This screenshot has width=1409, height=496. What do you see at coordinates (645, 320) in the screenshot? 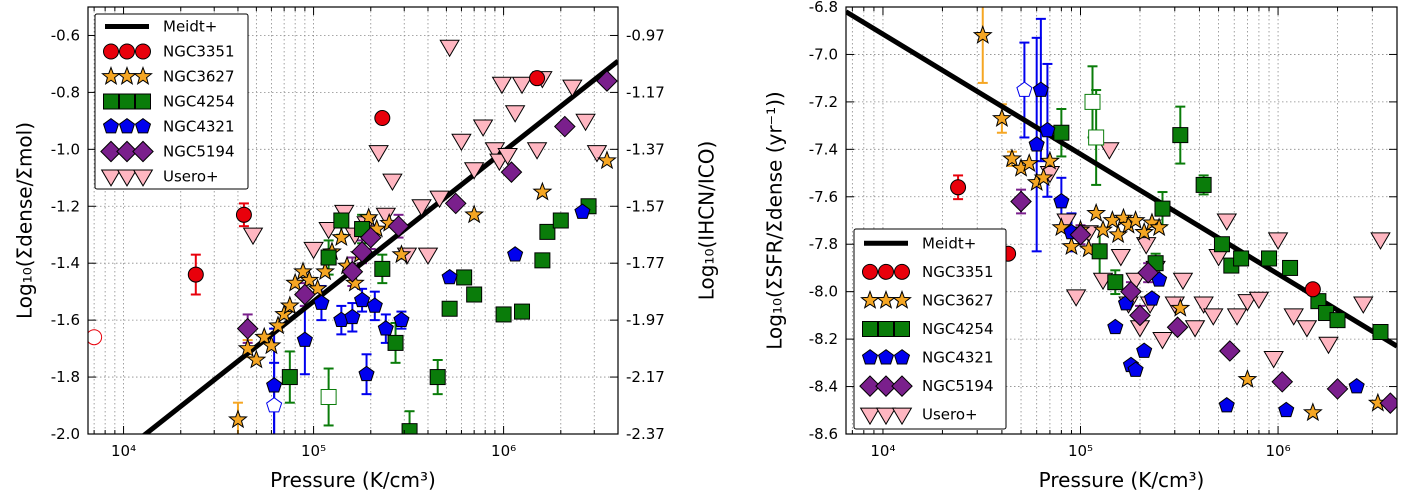
I see `y2-tick-label: -1.97` at bounding box center [645, 320].